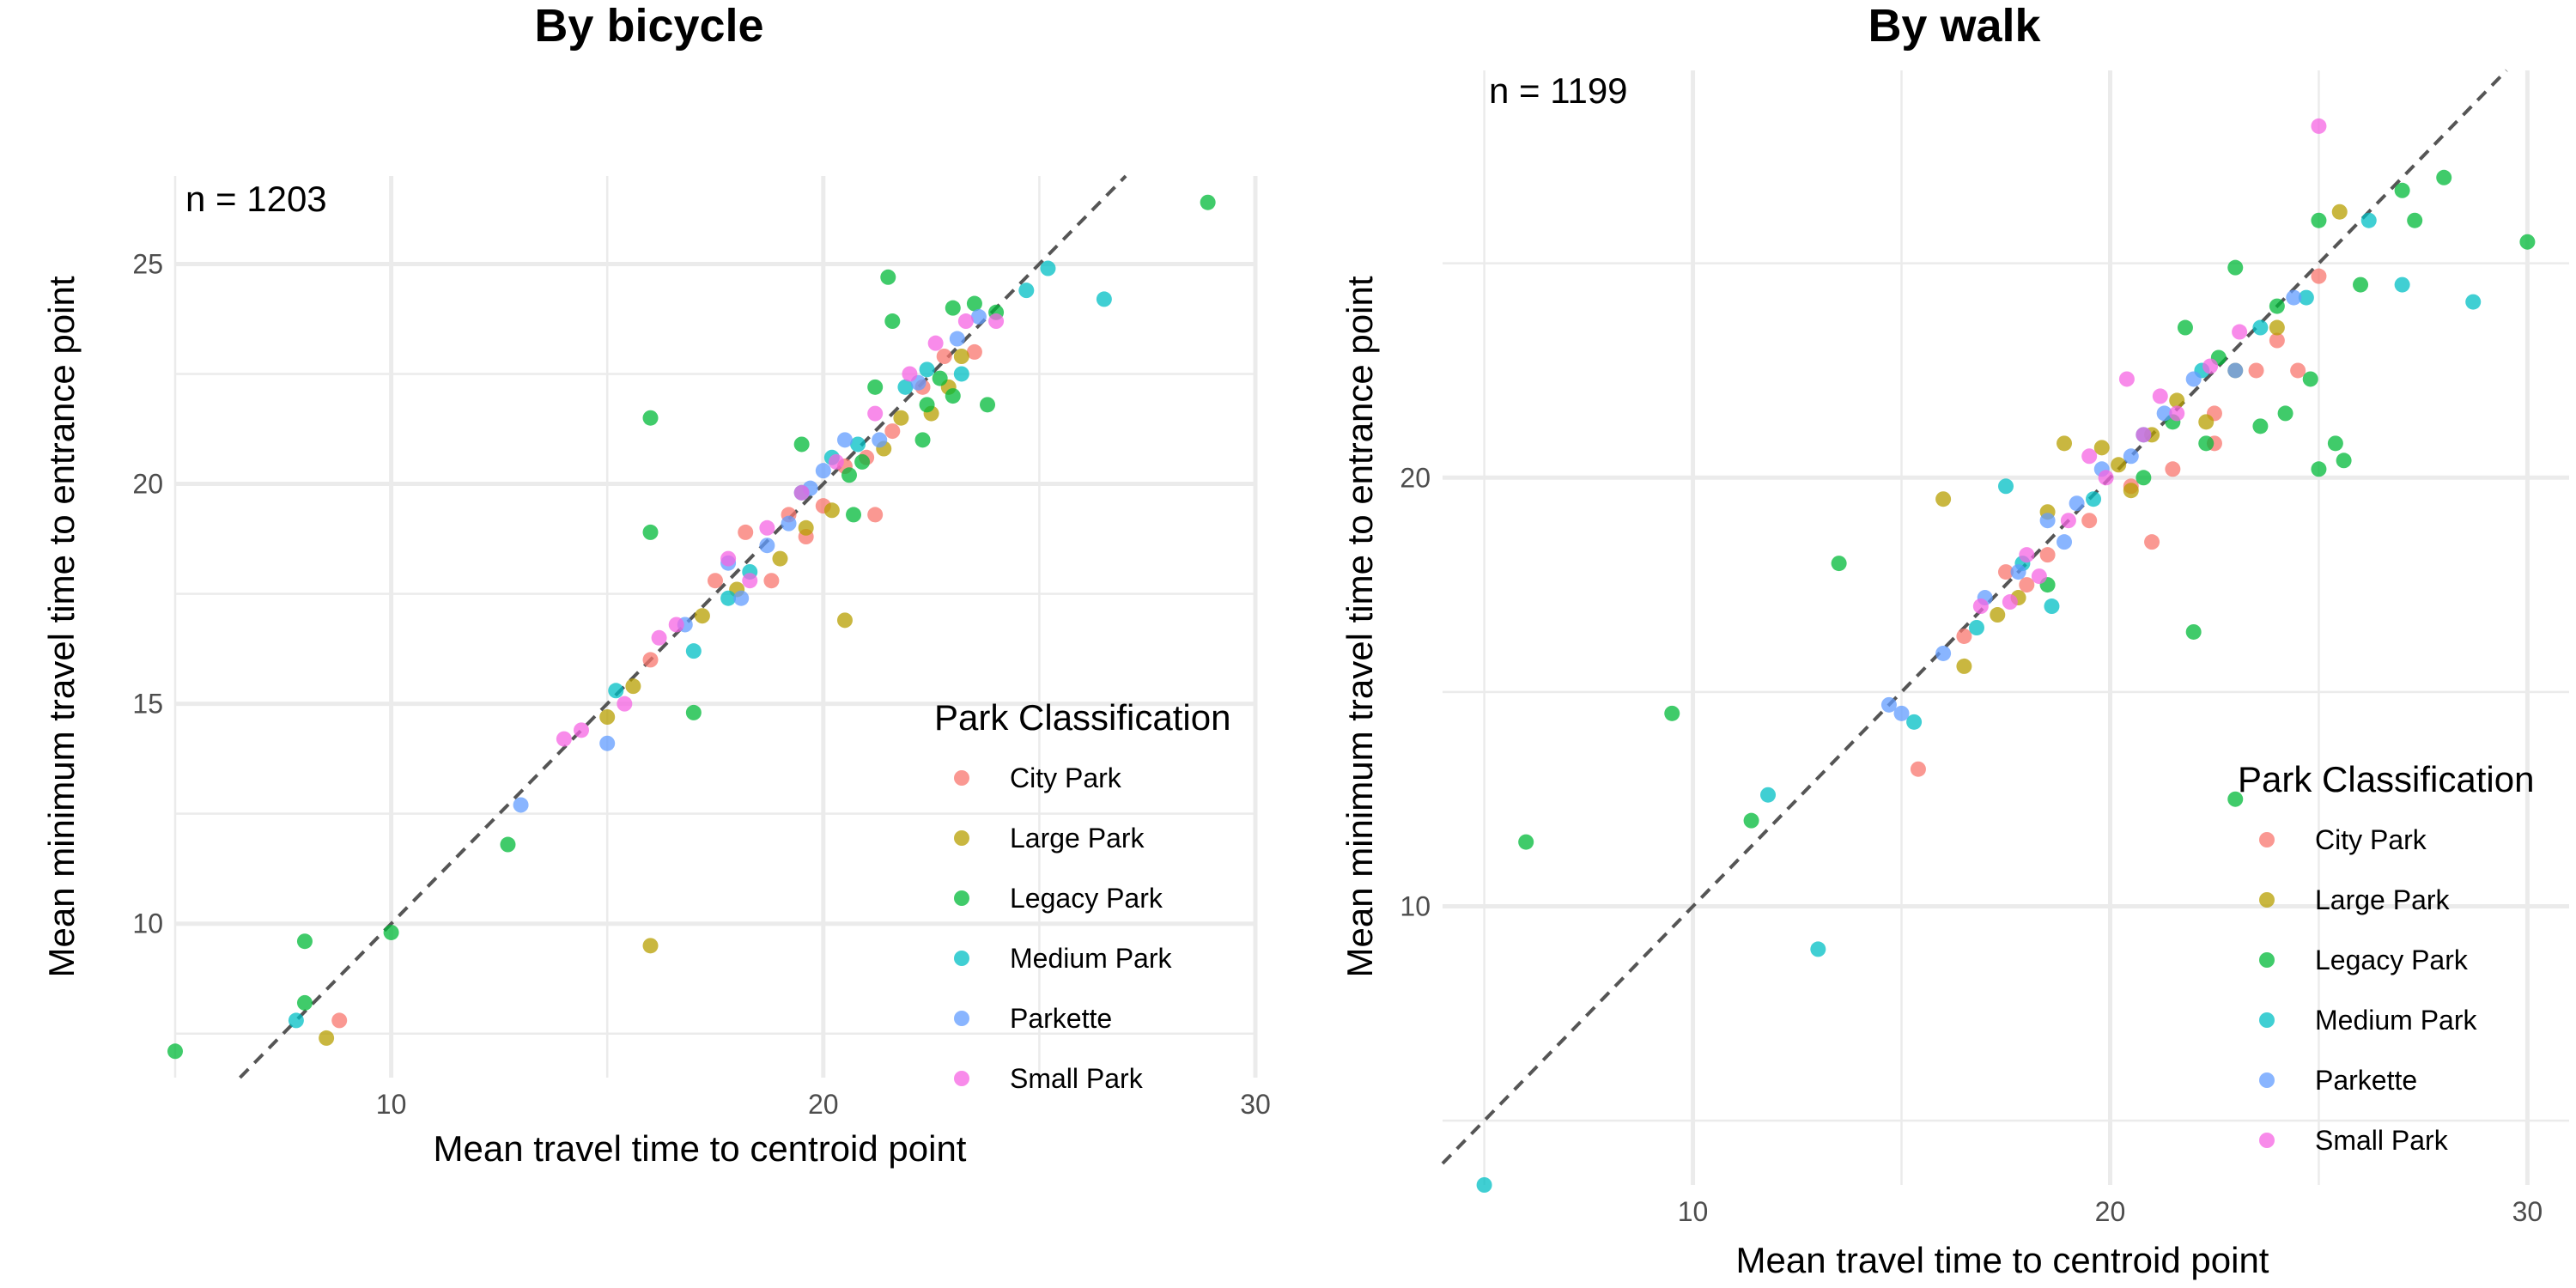  Describe the element at coordinates (1693, 1211) in the screenshot. I see `x-tick-label: 10` at that location.